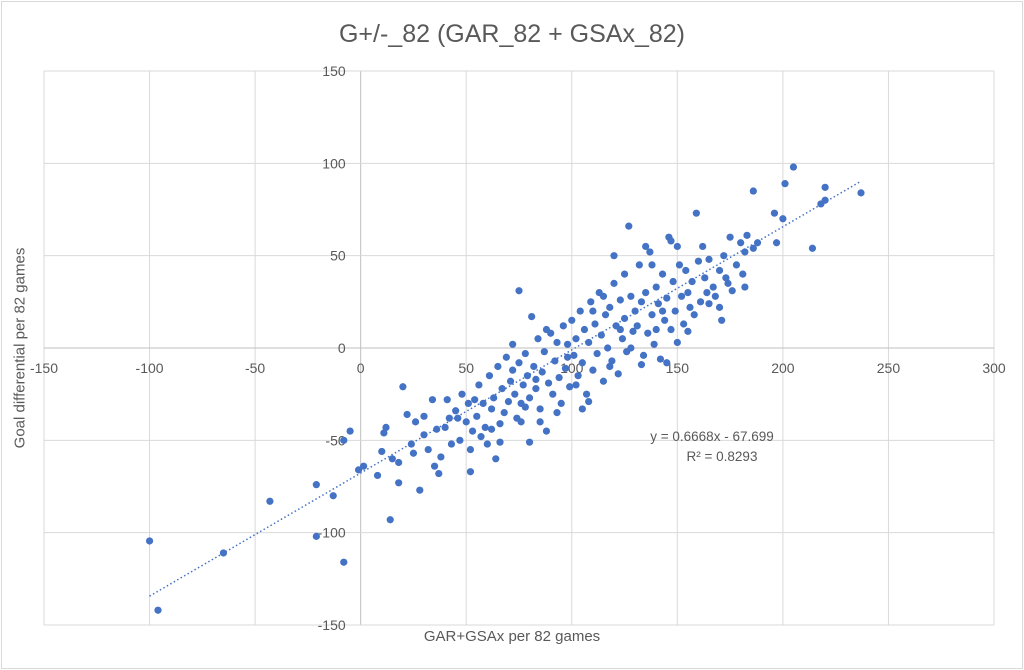 The image size is (1024, 670). What do you see at coordinates (332, 533) in the screenshot?
I see `y-tick-label: -100` at bounding box center [332, 533].